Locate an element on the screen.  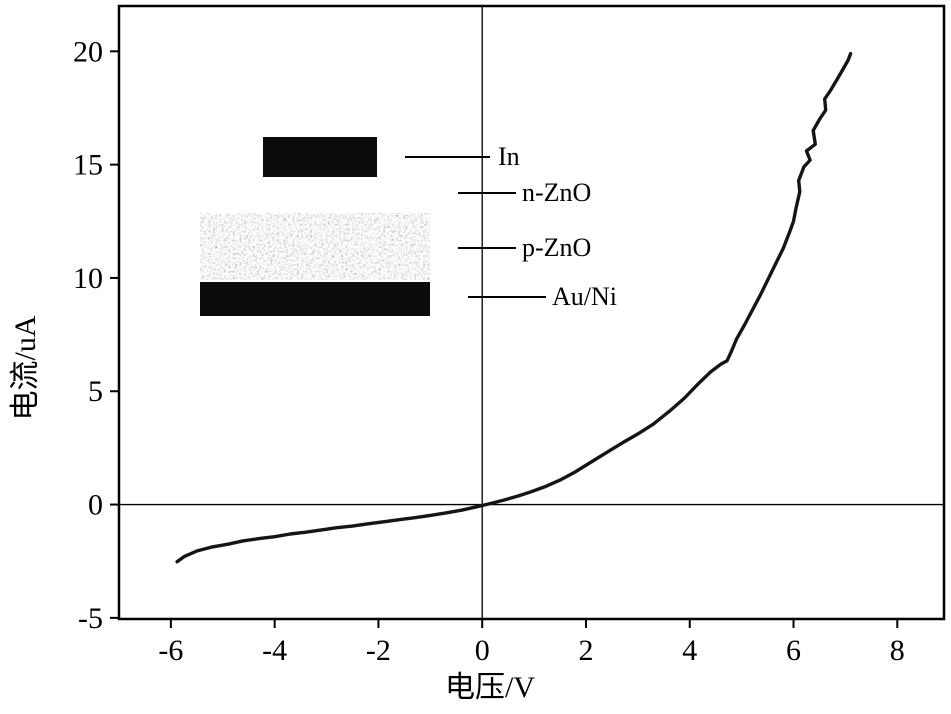
inset-label-in: In is located at coordinates (509, 156).